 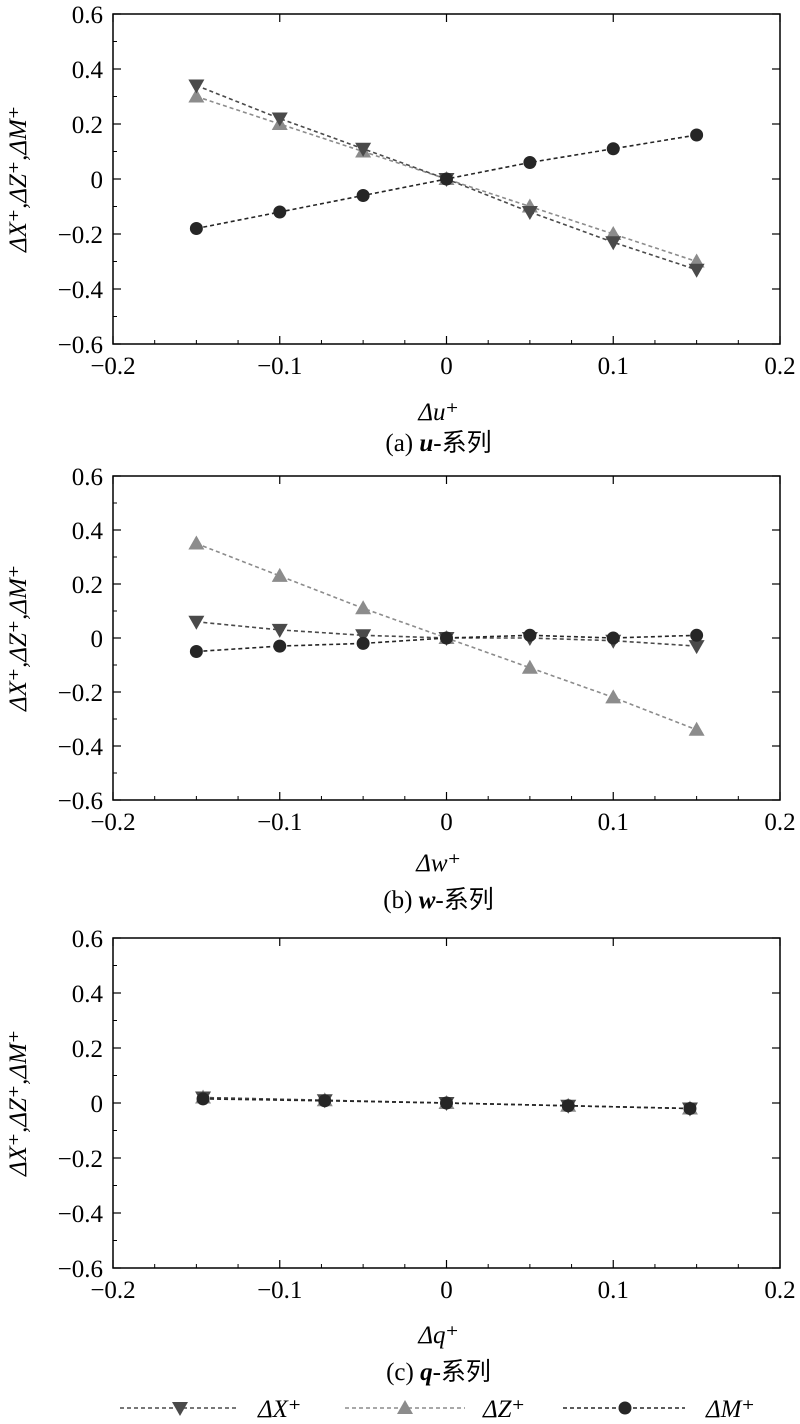 I want to click on x-axis-label: Δq⁺, so click(x=437, y=1335).